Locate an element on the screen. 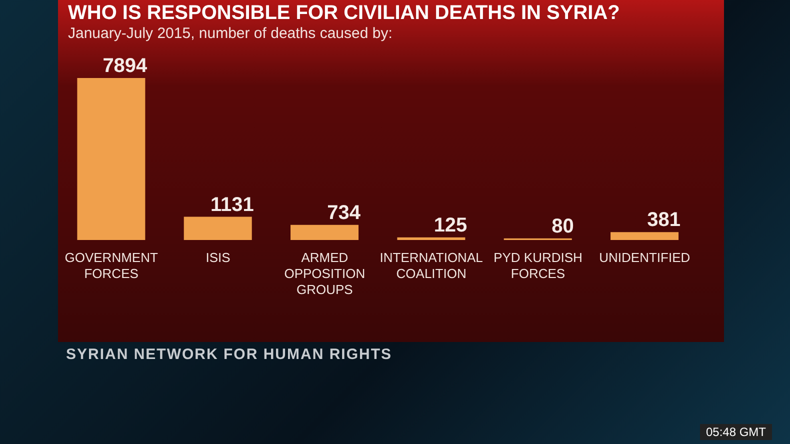 The width and height of the screenshot is (790, 444). x-tick-label: ARMED OPPOSITION GROUPS is located at coordinates (325, 273).